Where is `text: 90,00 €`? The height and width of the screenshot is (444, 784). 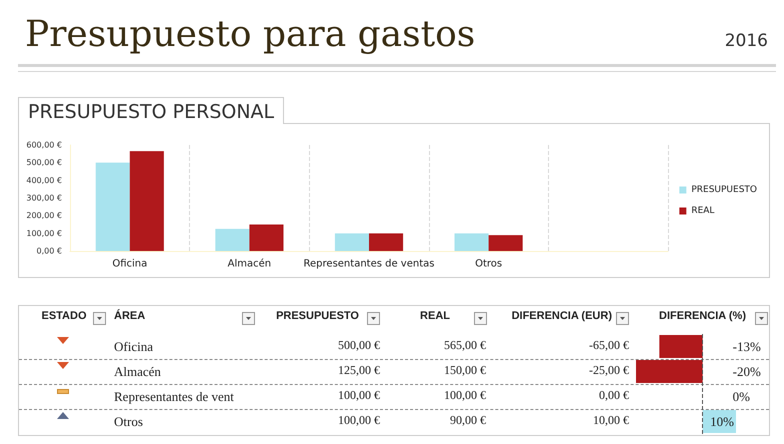 text: 90,00 € is located at coordinates (468, 420).